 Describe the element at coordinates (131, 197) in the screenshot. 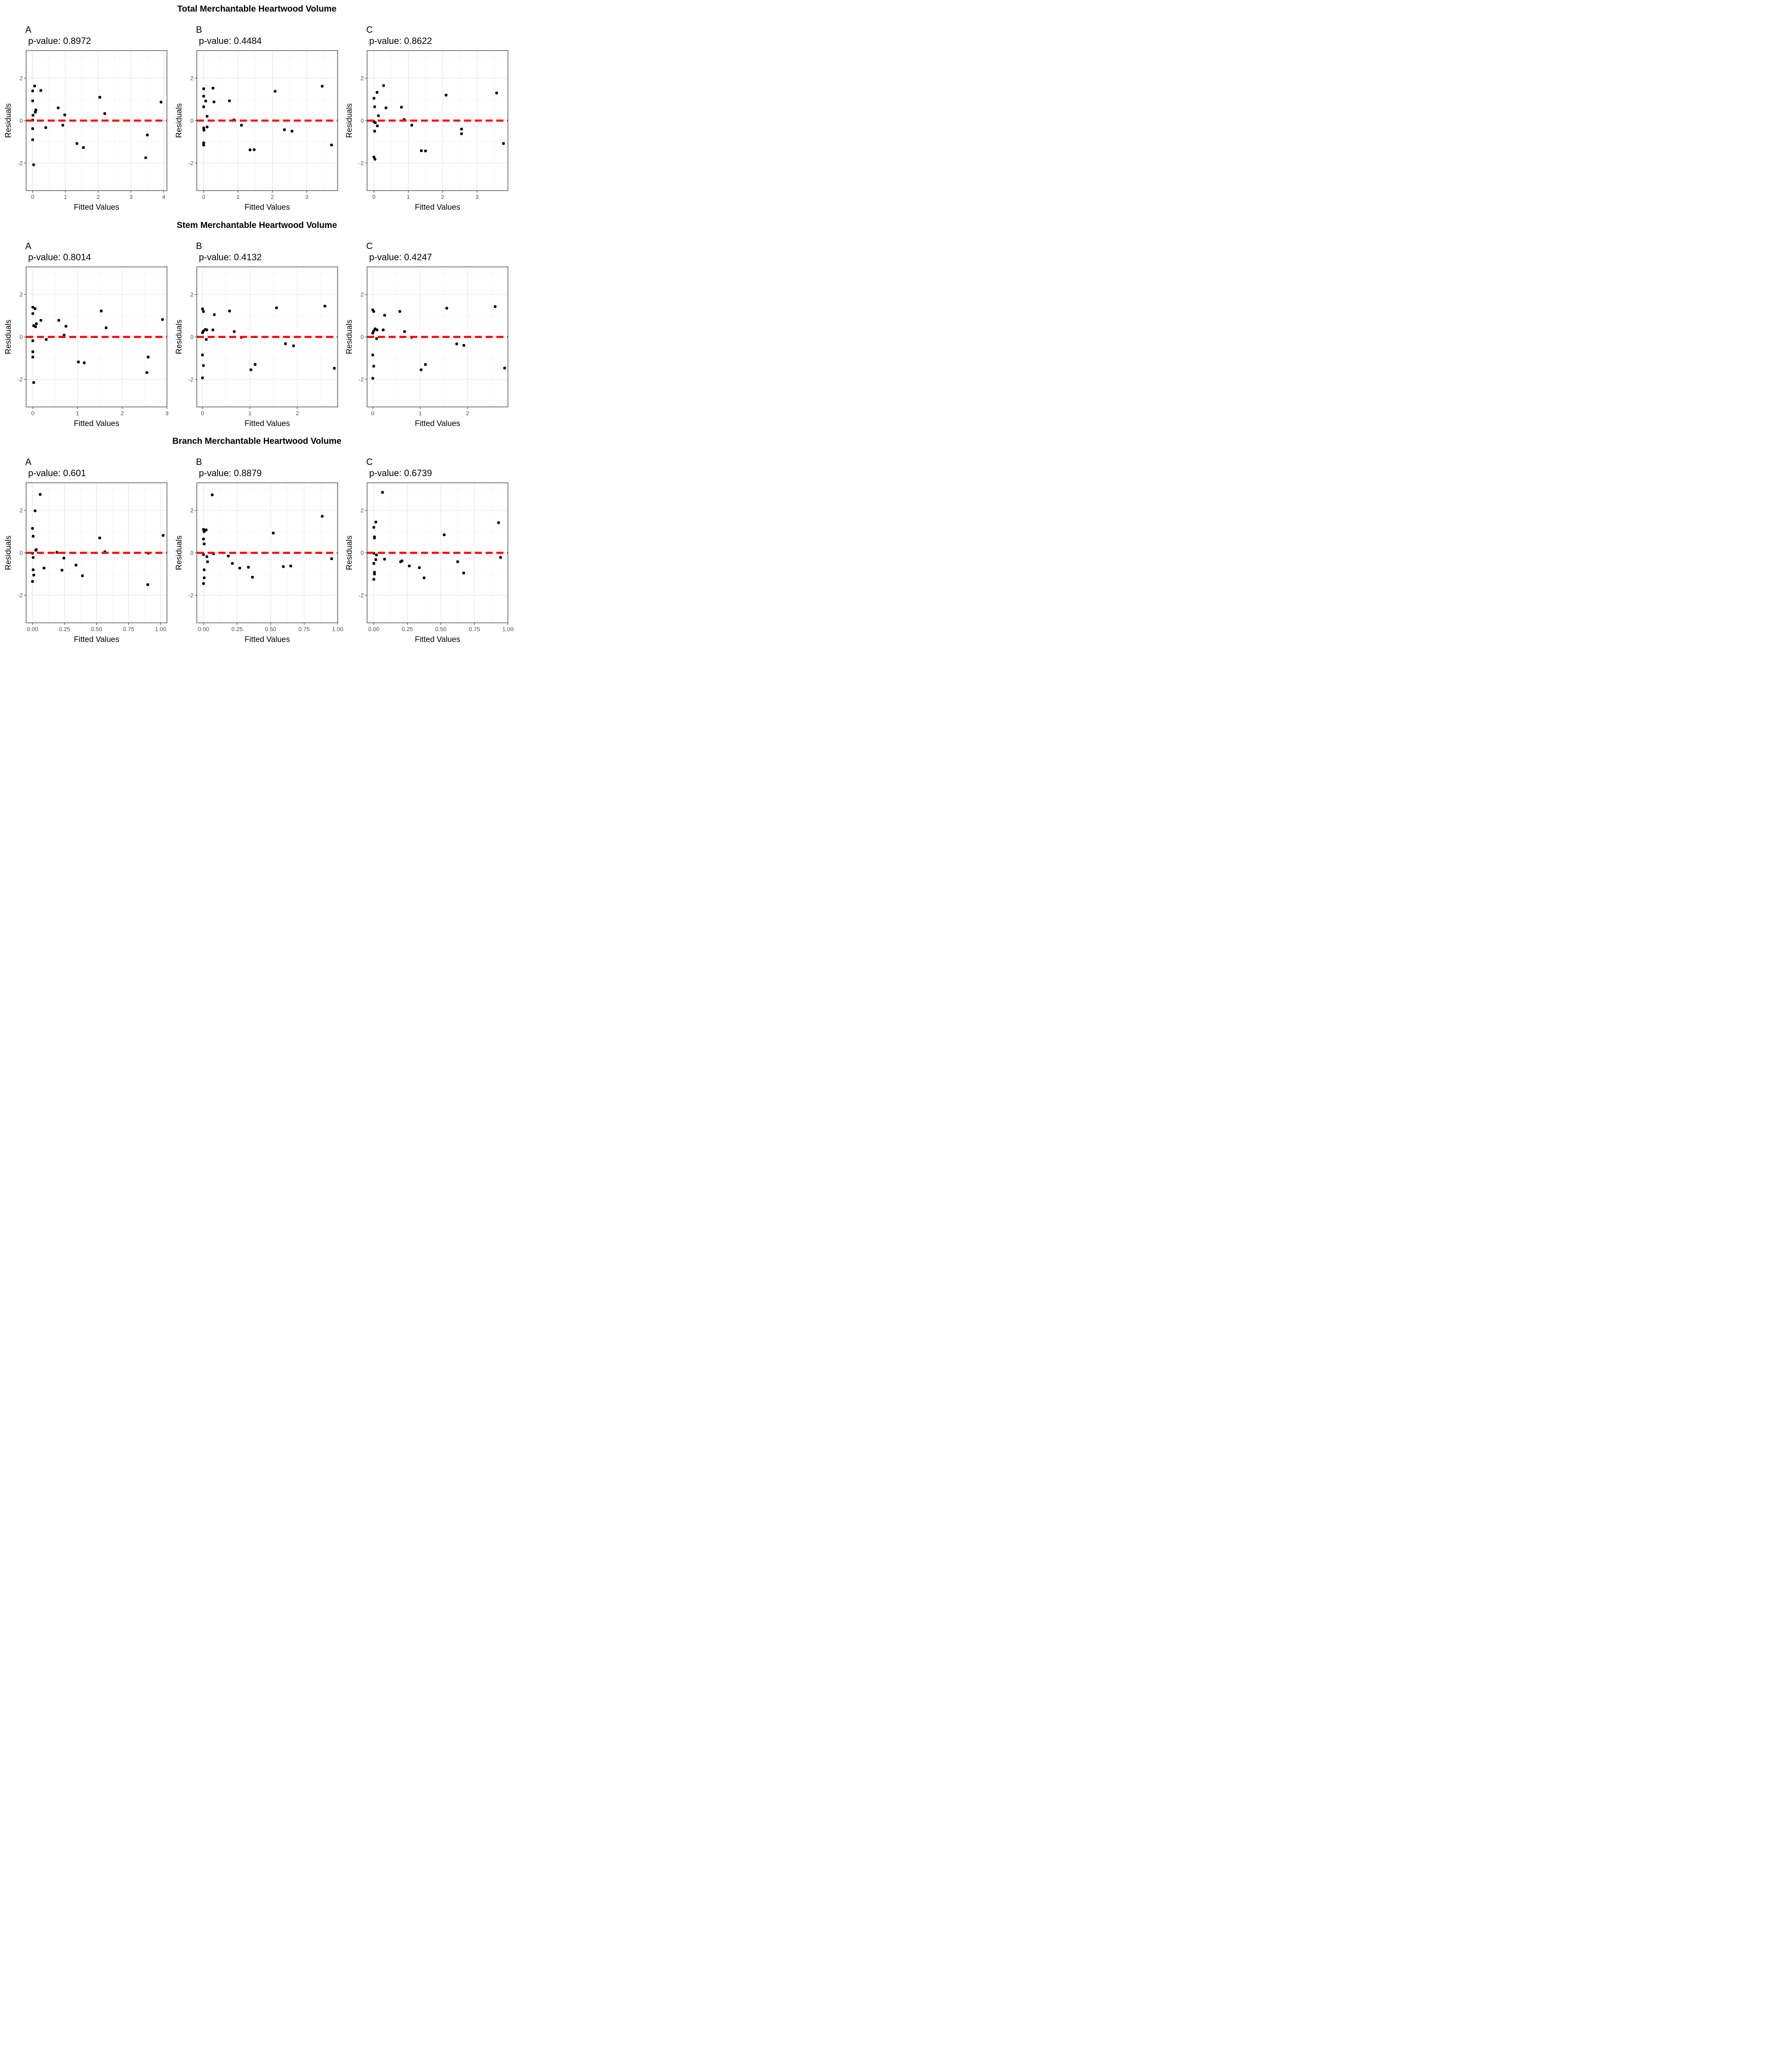

I see `x-tick-label: 3` at that location.